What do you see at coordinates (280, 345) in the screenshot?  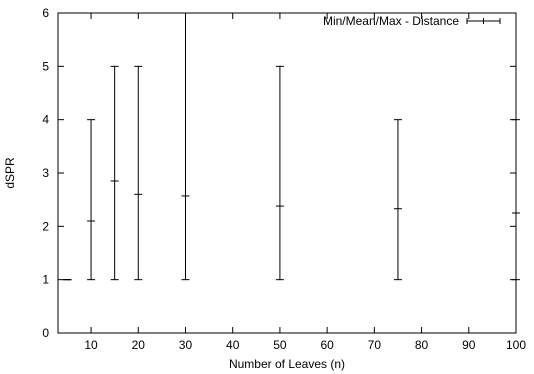 I see `x-tick-label: 50` at bounding box center [280, 345].